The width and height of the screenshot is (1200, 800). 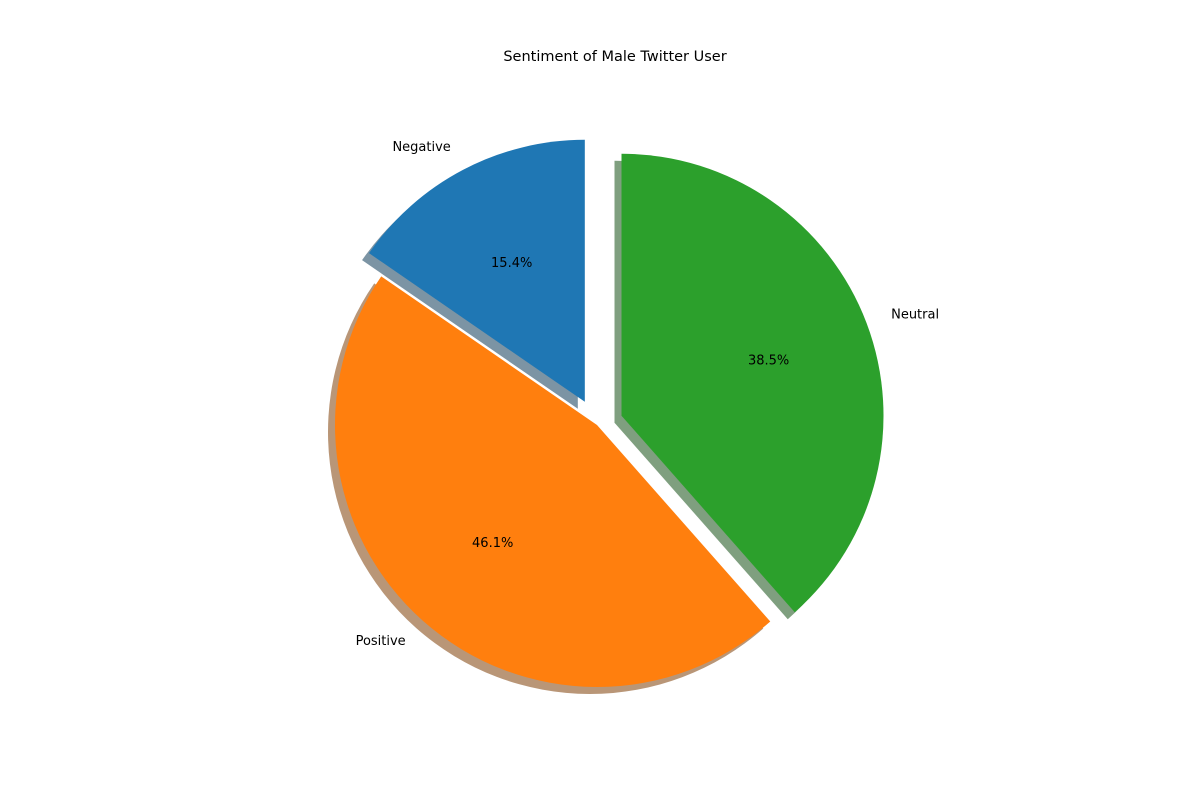 What do you see at coordinates (492, 543) in the screenshot?
I see `slice-percent-positive: 46.1%` at bounding box center [492, 543].